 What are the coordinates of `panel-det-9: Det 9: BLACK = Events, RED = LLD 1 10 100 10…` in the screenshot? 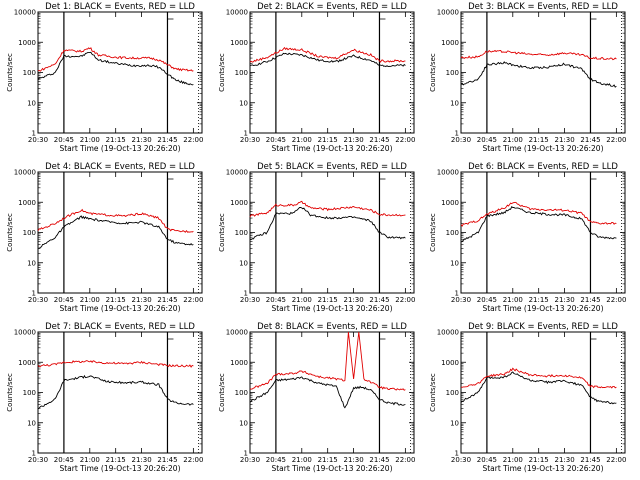 It's located at (527, 397).